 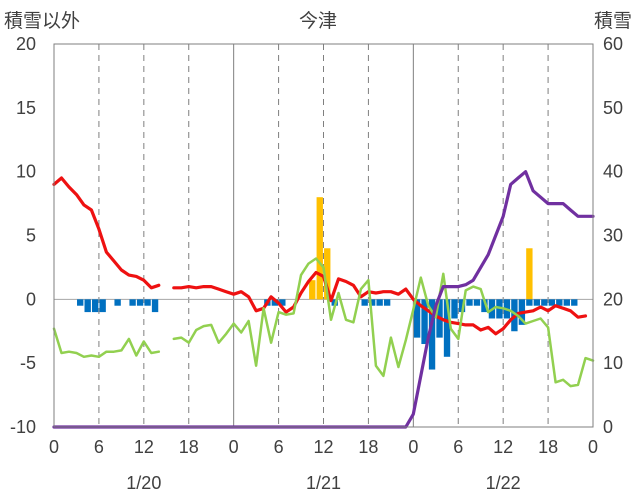 I want to click on right-axis-title: 積雪, so click(x=612, y=21).